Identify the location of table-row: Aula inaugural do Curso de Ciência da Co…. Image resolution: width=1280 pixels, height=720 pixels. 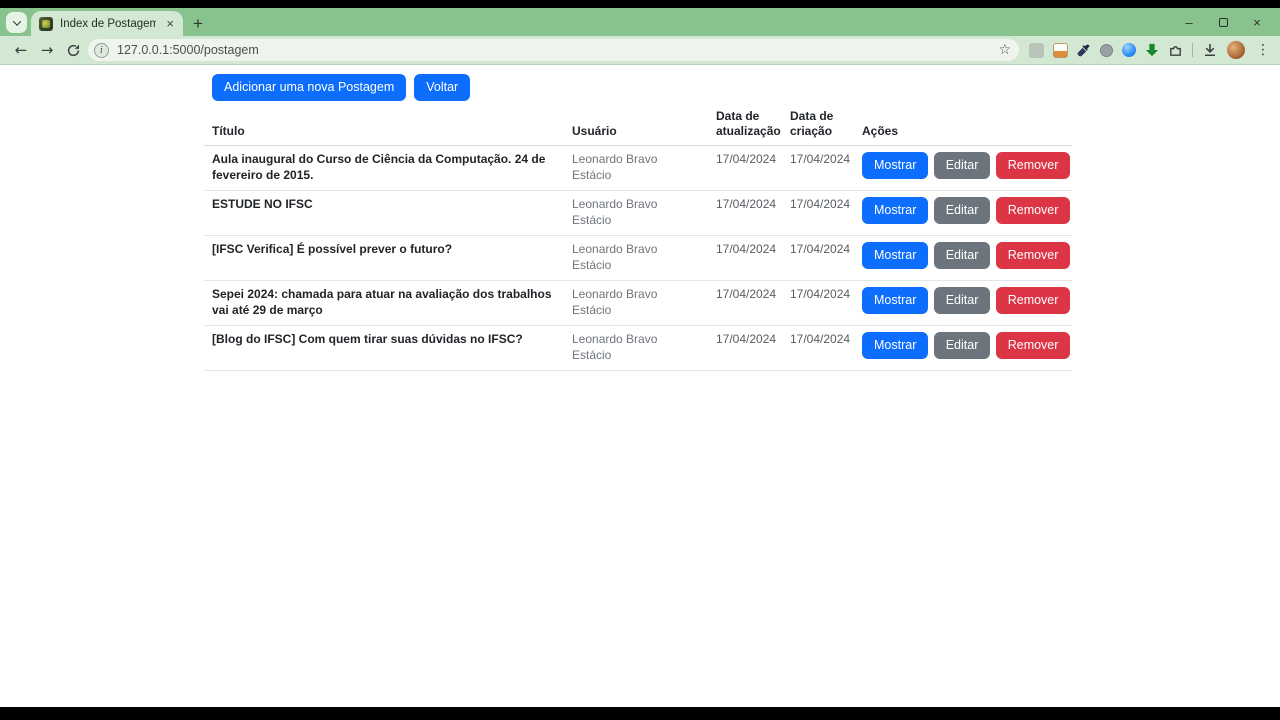
(638, 168).